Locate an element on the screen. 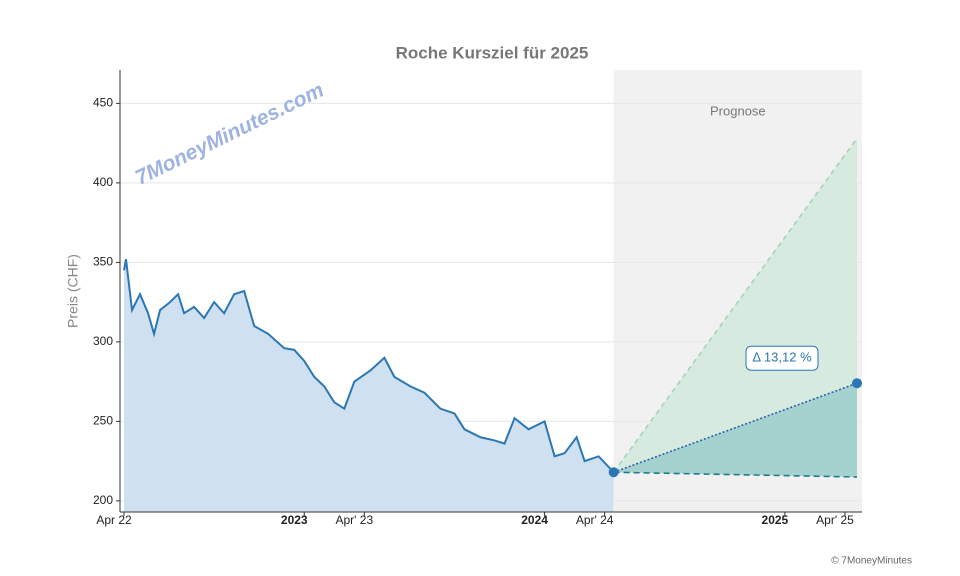  x-tick-label: 2023 is located at coordinates (294, 520).